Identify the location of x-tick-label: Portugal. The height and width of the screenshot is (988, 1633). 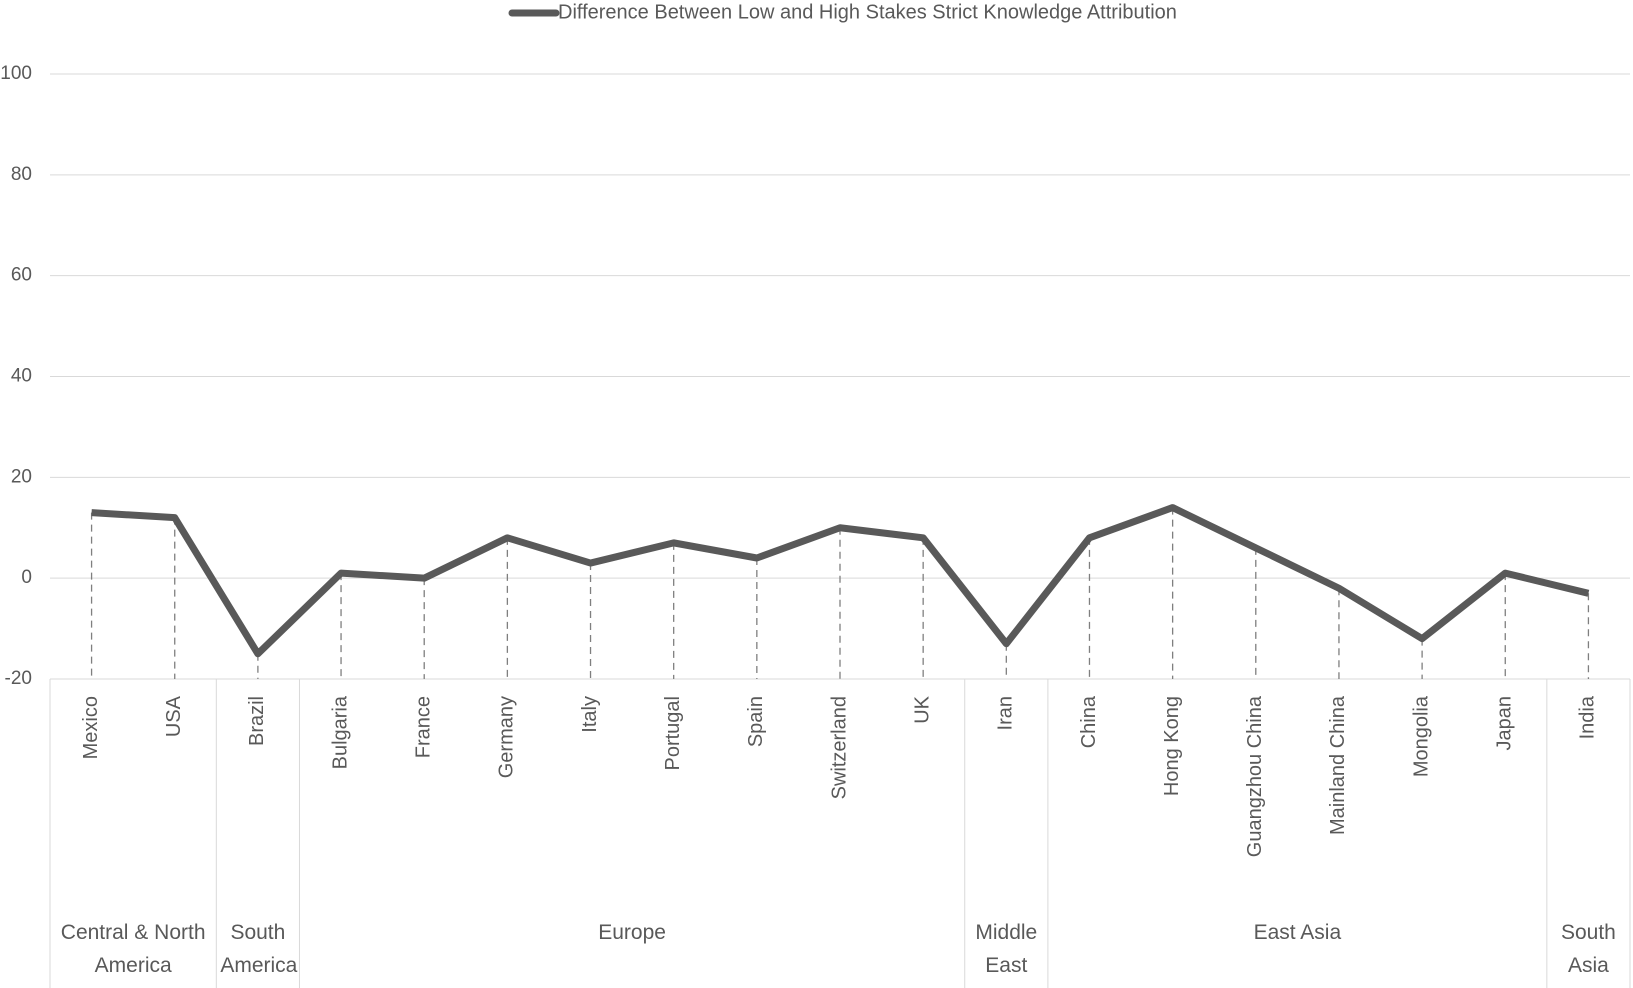
(673, 733).